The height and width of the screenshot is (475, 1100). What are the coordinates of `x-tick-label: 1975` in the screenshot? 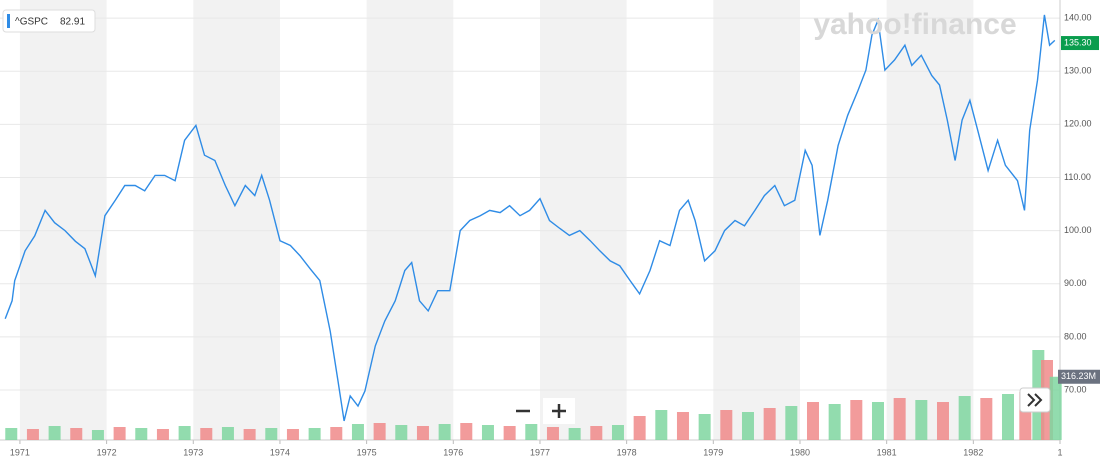 It's located at (367, 452).